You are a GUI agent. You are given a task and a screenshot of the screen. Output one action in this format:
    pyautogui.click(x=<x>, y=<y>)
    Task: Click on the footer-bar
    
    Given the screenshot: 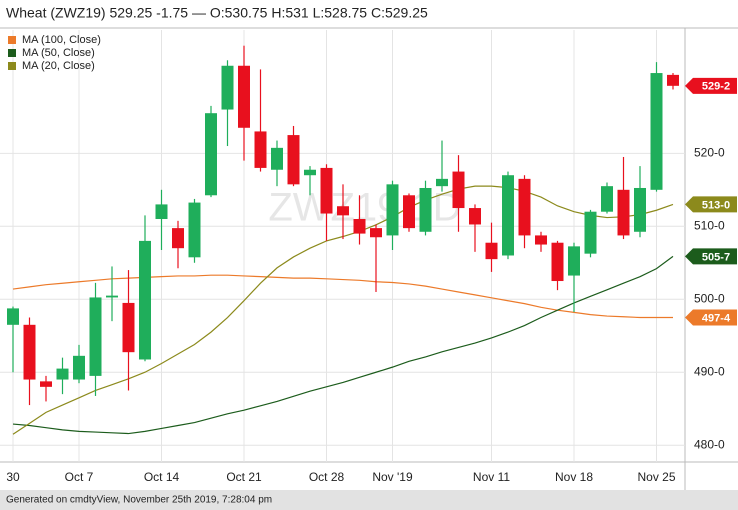 What is the action you would take?
    pyautogui.click(x=369, y=500)
    